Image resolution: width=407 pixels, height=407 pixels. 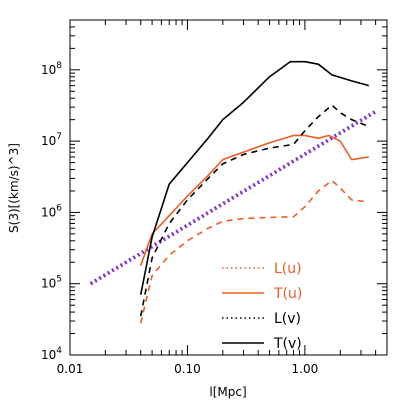 What do you see at coordinates (59, 351) in the screenshot?
I see `y-tick-exponent: 4` at bounding box center [59, 351].